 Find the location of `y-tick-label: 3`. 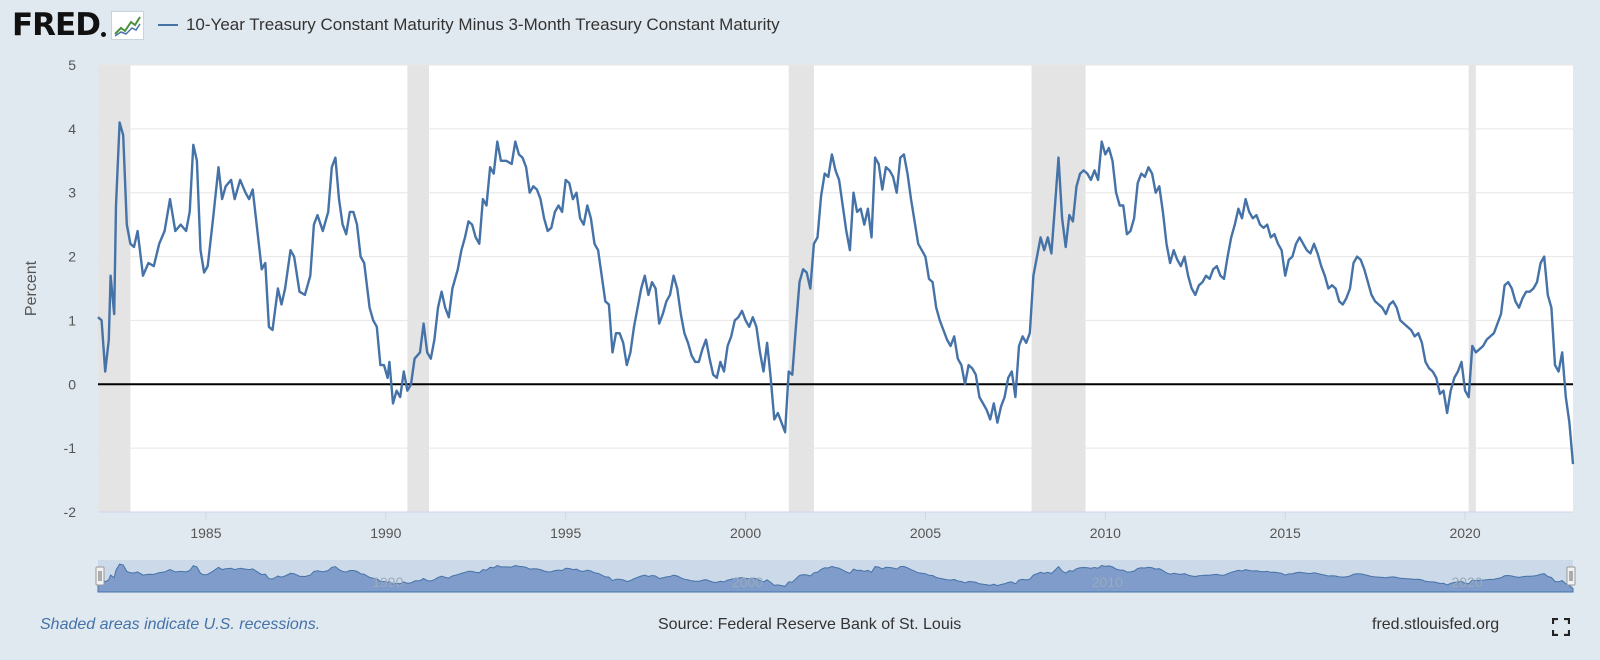

y-tick-label: 3 is located at coordinates (72, 193).